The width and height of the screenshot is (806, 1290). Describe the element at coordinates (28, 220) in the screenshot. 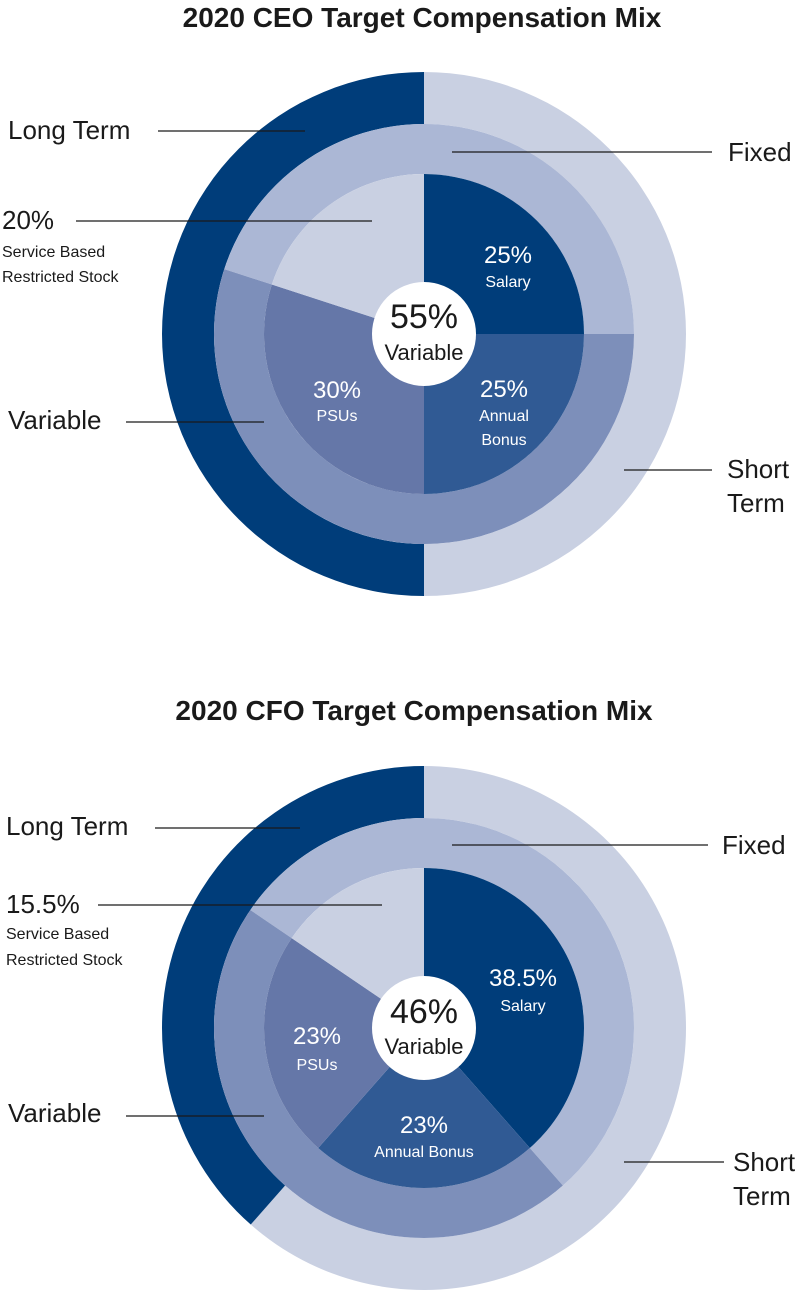

I see `ceo-restricted-pct: 20%` at that location.